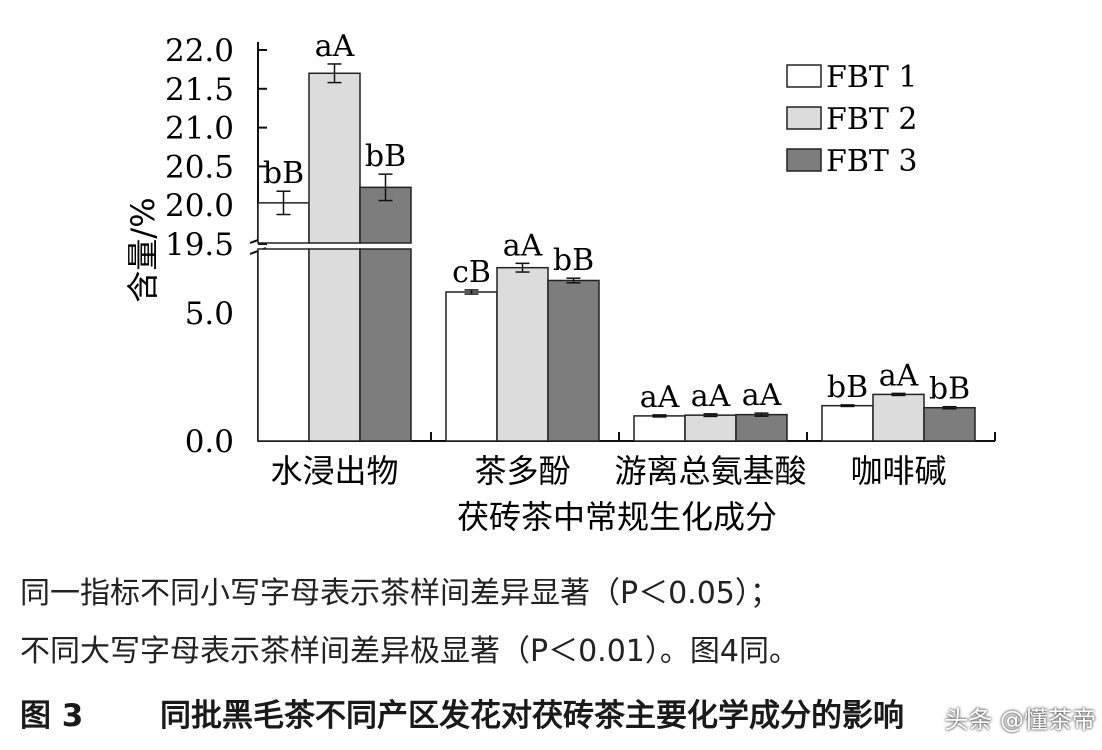 Image resolution: width=1102 pixels, height=750 pixels. What do you see at coordinates (872, 77) in the screenshot?
I see `legend-label: FBT 1` at bounding box center [872, 77].